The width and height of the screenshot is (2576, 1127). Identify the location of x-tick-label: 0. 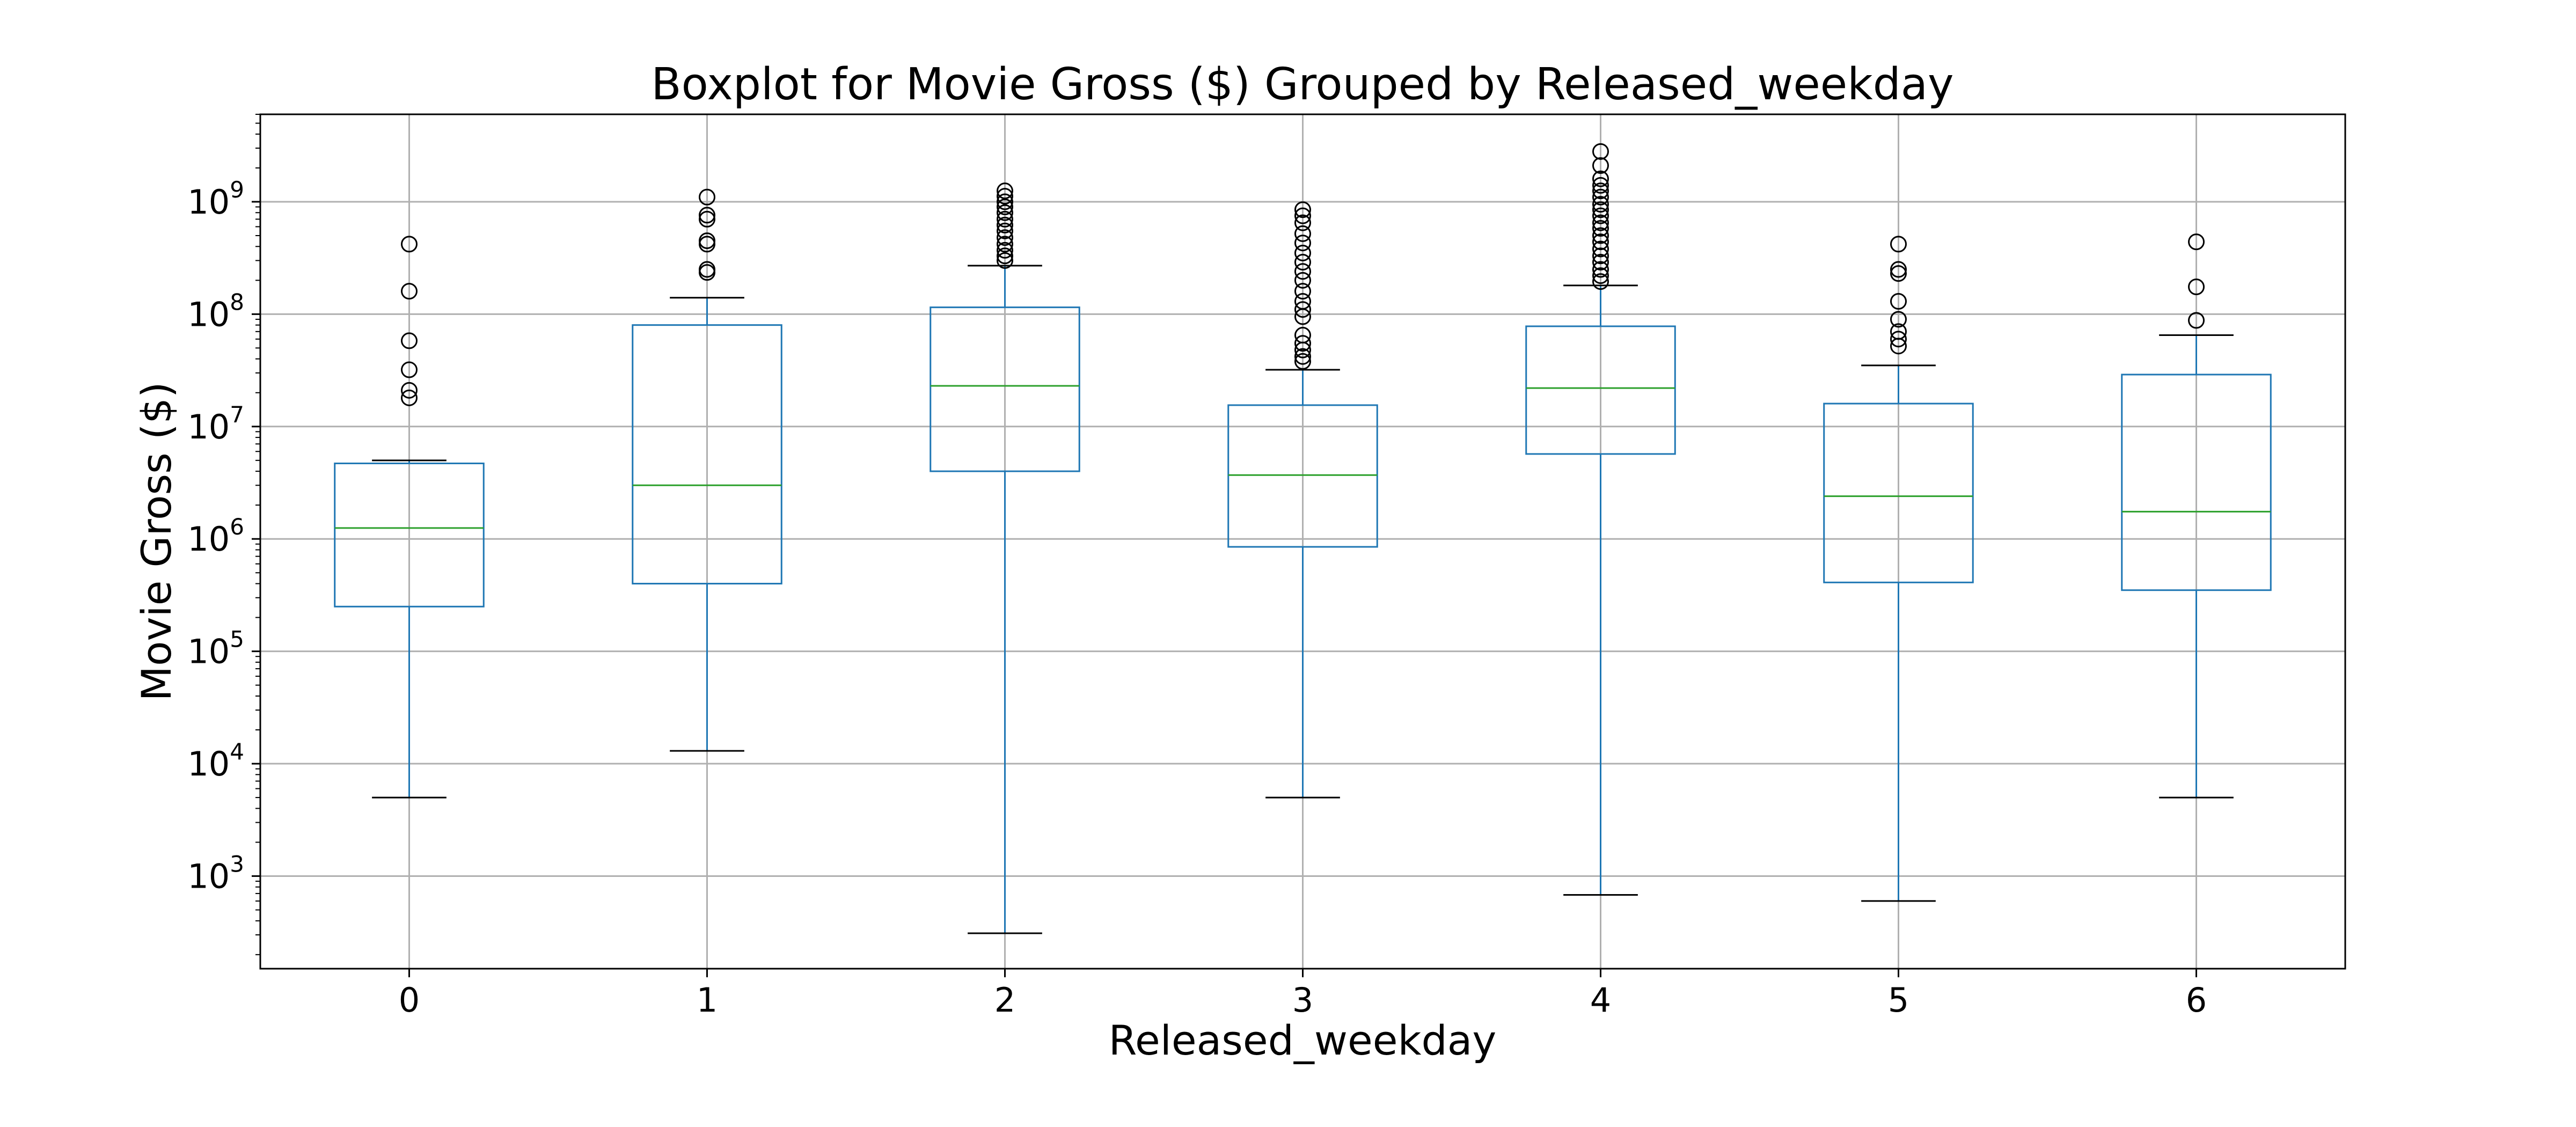
(409, 1000).